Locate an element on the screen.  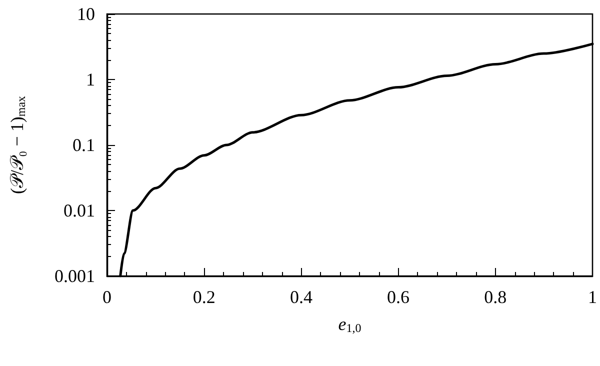
y-tick-label: 0.1 is located at coordinates (83, 145).